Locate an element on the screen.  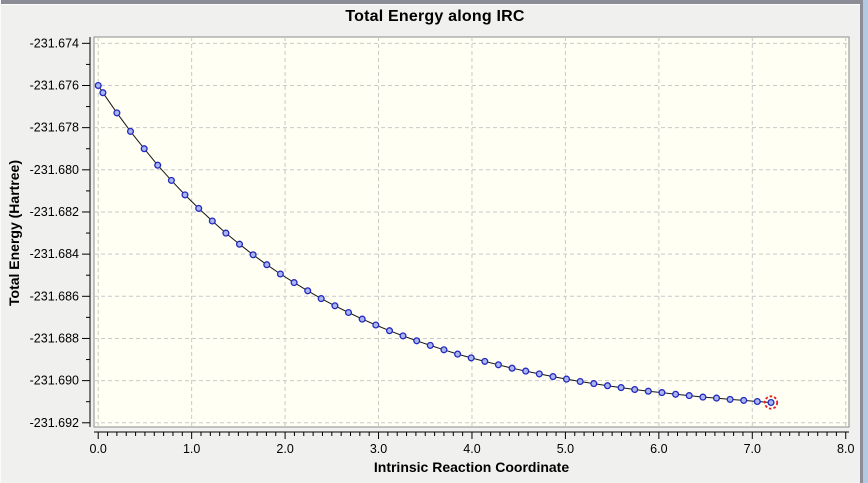
y-tick-label: -231.688 is located at coordinates (54, 338).